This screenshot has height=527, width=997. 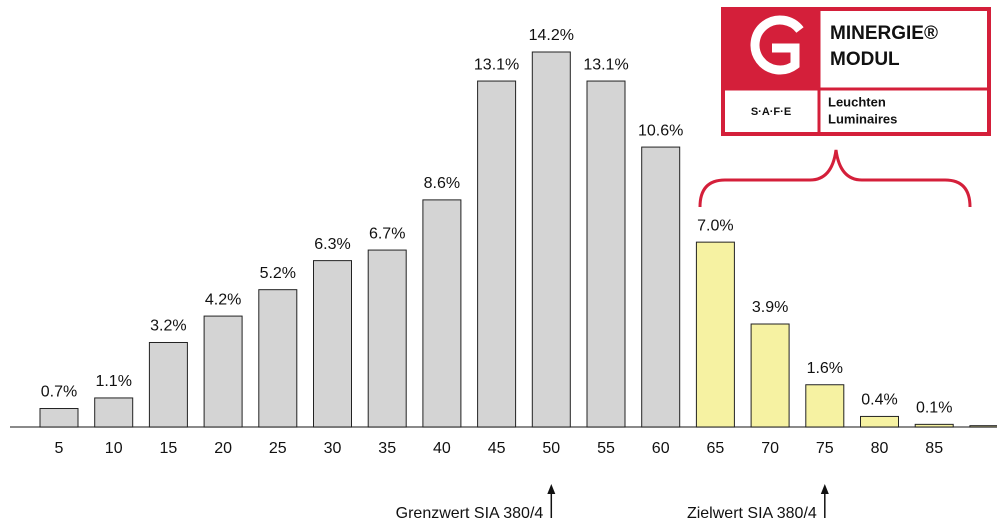 What do you see at coordinates (551, 35) in the screenshot?
I see `value-label: 14.2%` at bounding box center [551, 35].